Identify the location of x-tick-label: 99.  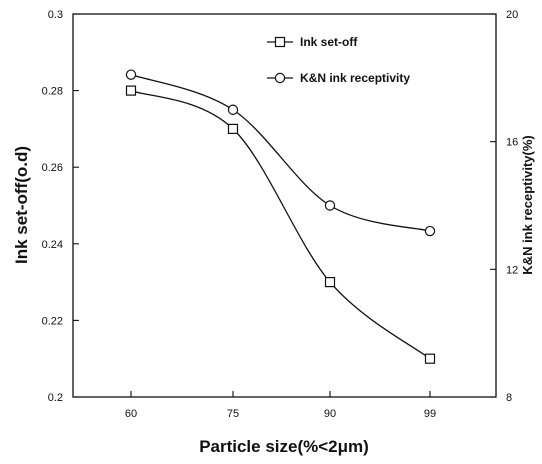
(430, 414).